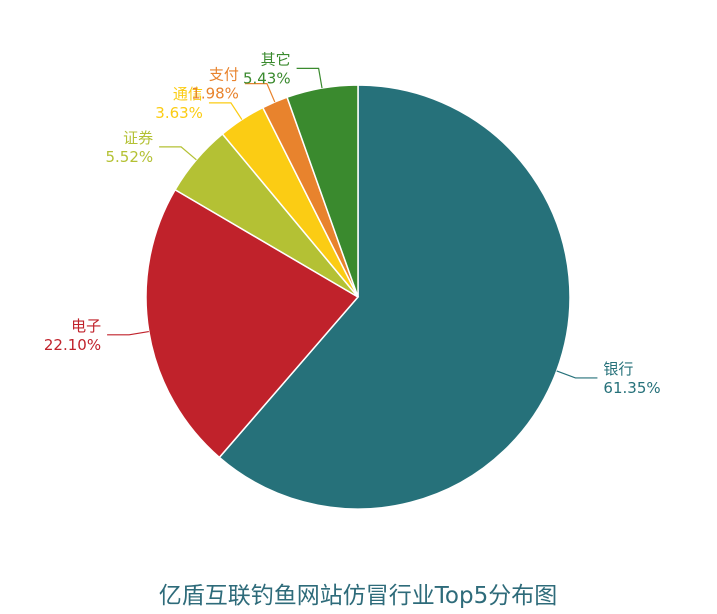 Image resolution: width=717 pixels, height=614 pixels. What do you see at coordinates (138, 138) in the screenshot?
I see `slice-name-label-2: 证券` at bounding box center [138, 138].